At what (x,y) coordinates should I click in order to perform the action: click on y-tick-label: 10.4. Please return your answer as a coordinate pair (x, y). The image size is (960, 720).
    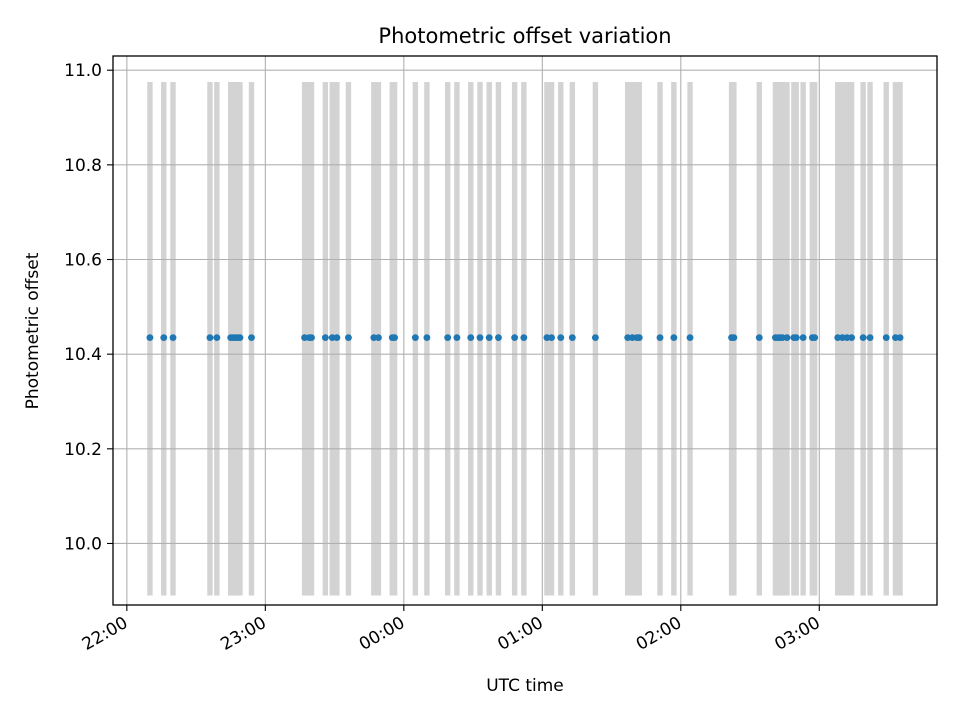
    Looking at the image, I should click on (83, 355).